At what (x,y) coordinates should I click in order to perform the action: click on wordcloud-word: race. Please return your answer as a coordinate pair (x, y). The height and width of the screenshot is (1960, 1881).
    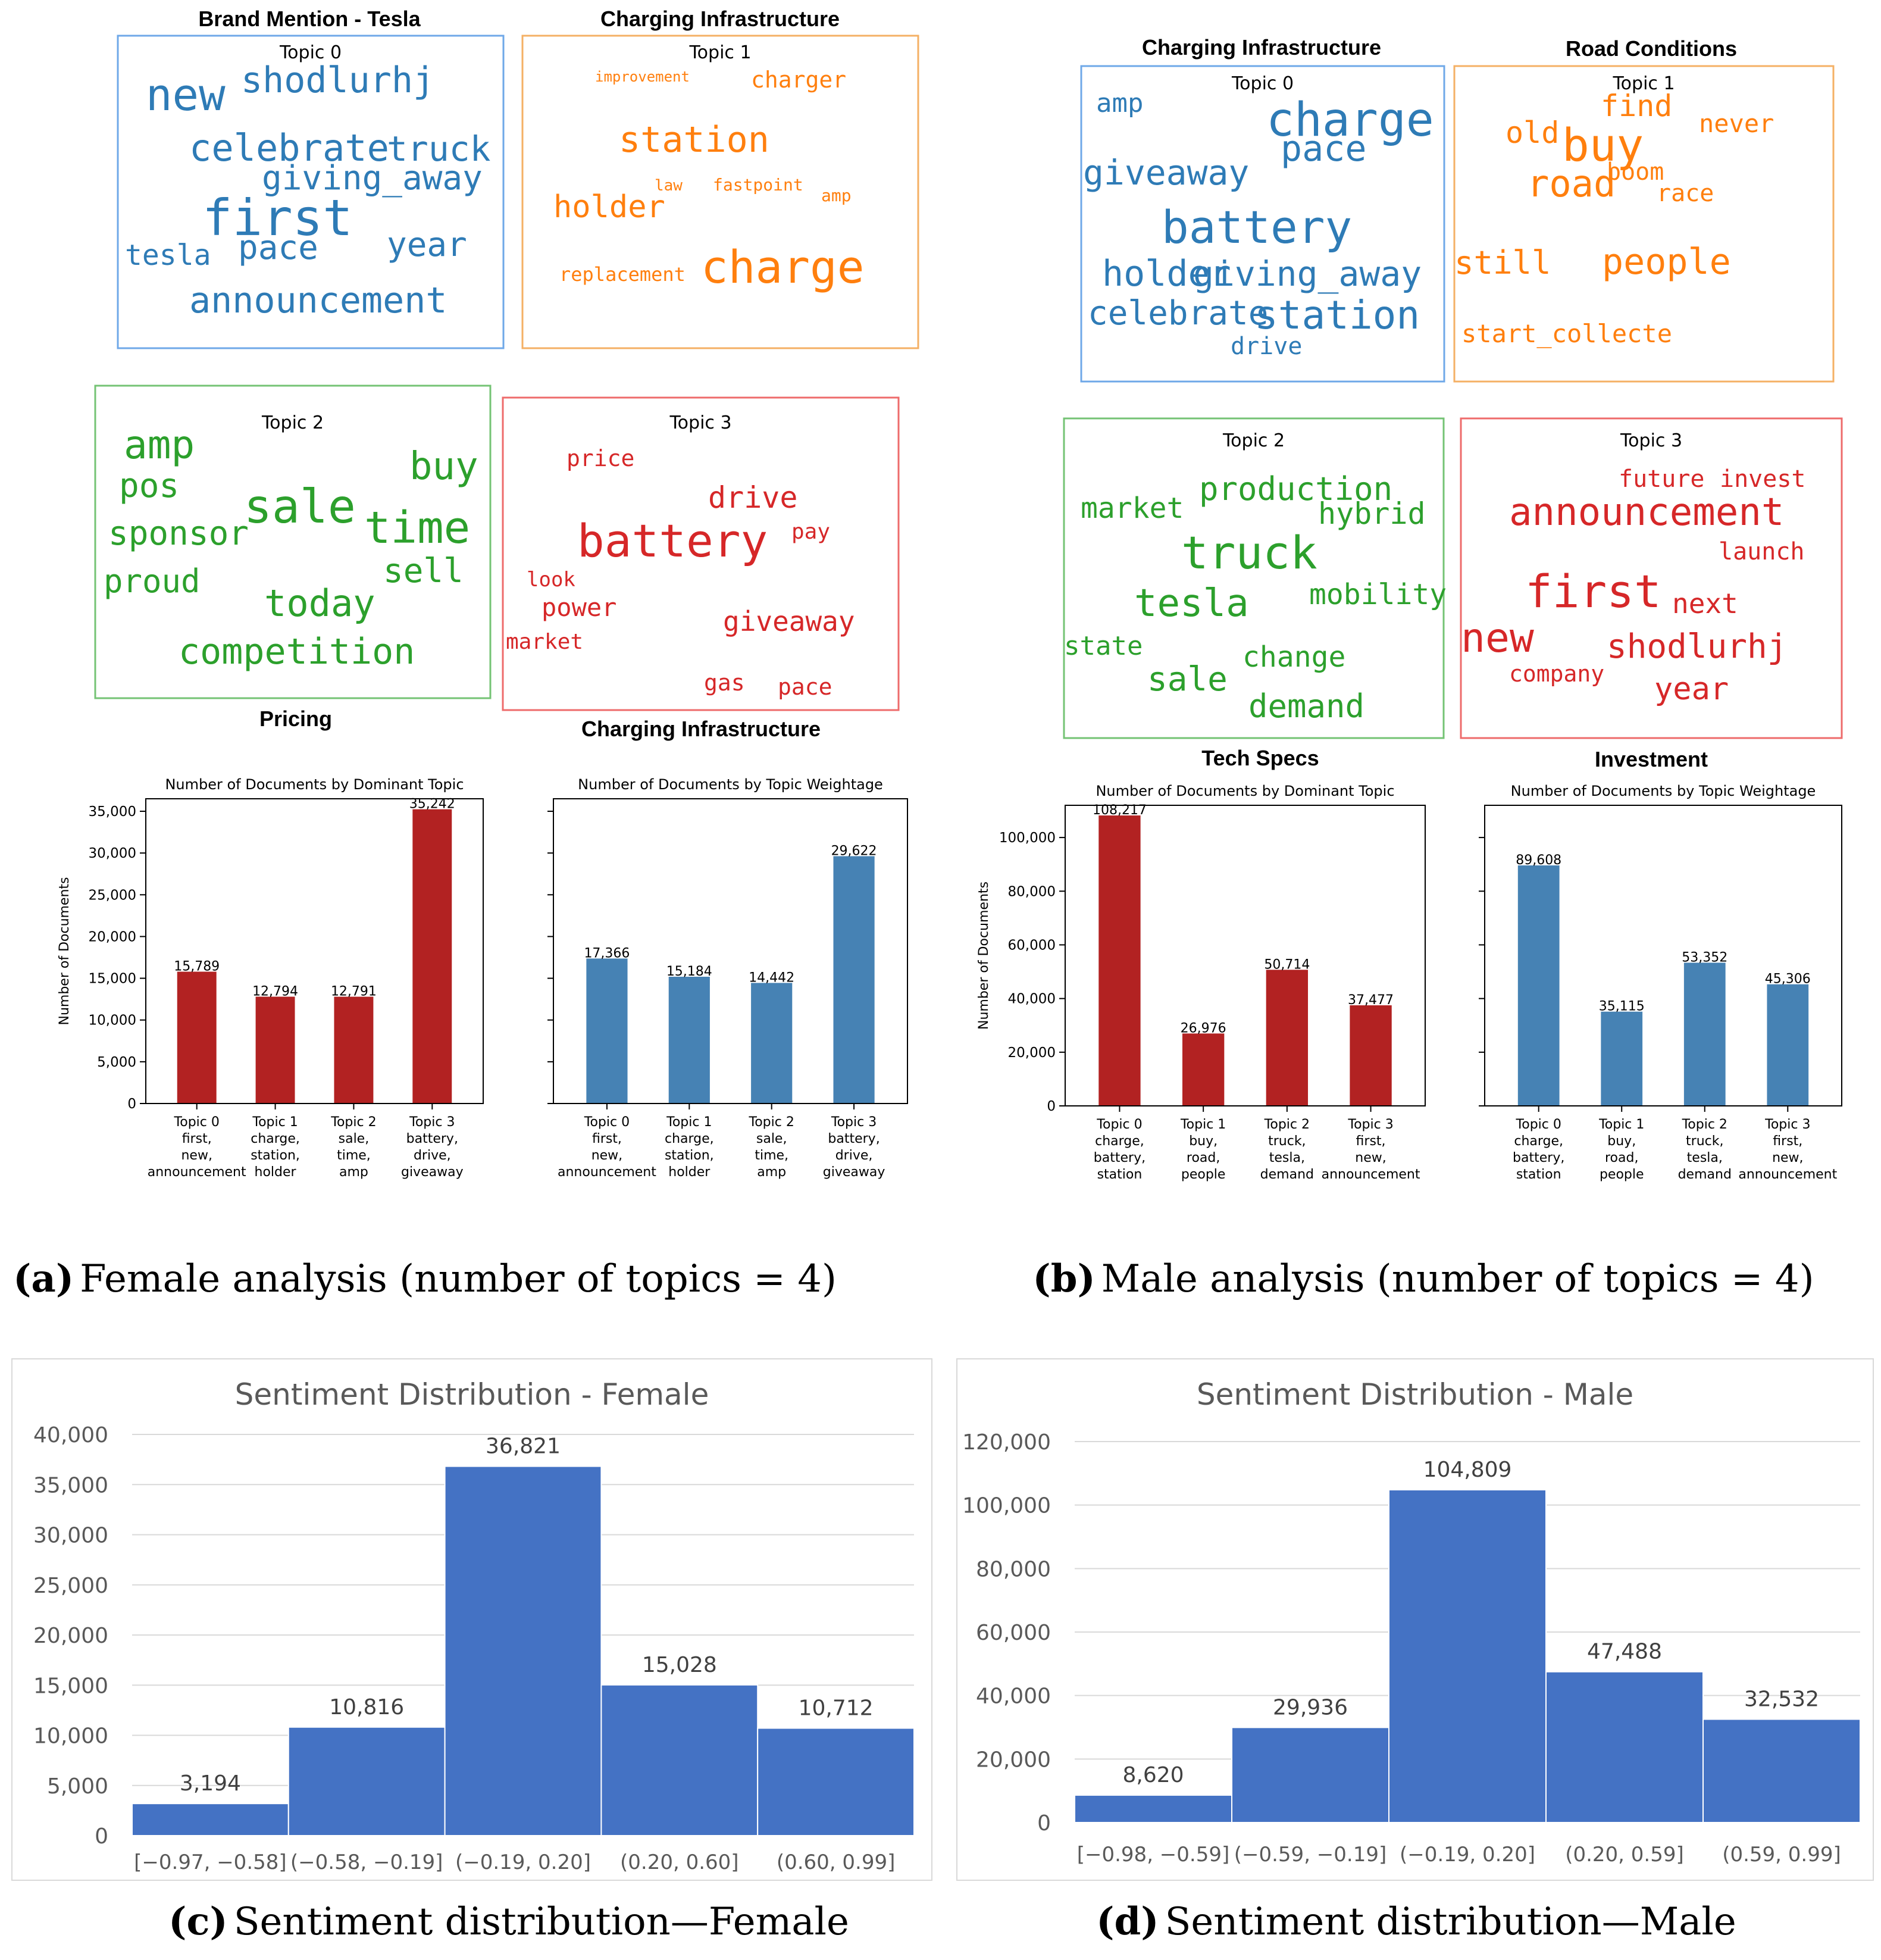
    Looking at the image, I should click on (1685, 193).